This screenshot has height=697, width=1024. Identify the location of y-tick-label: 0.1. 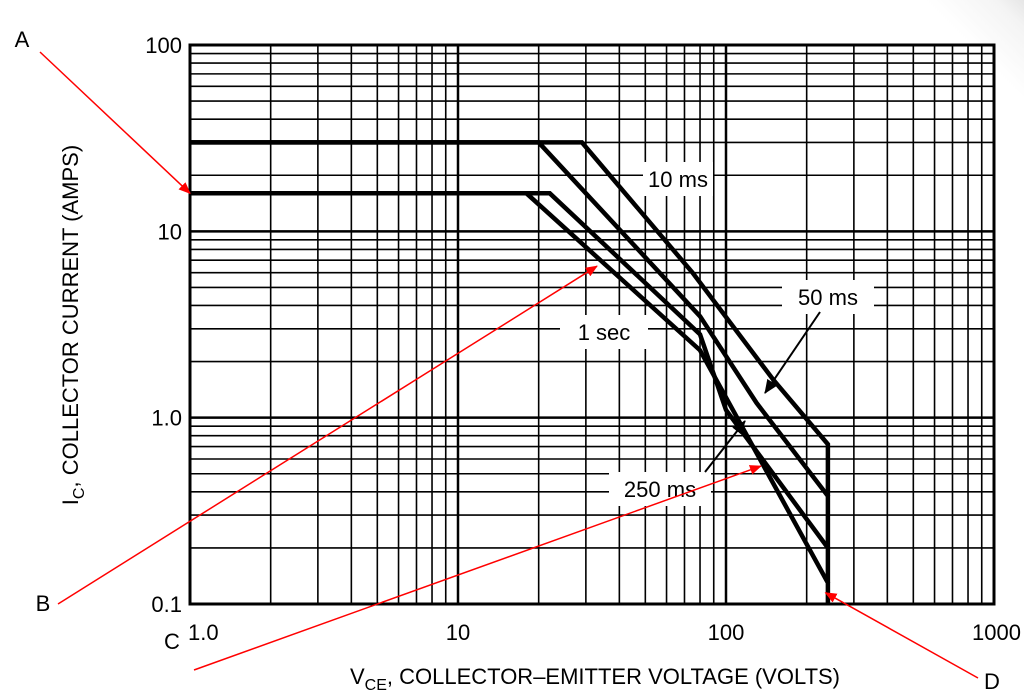
(166, 604).